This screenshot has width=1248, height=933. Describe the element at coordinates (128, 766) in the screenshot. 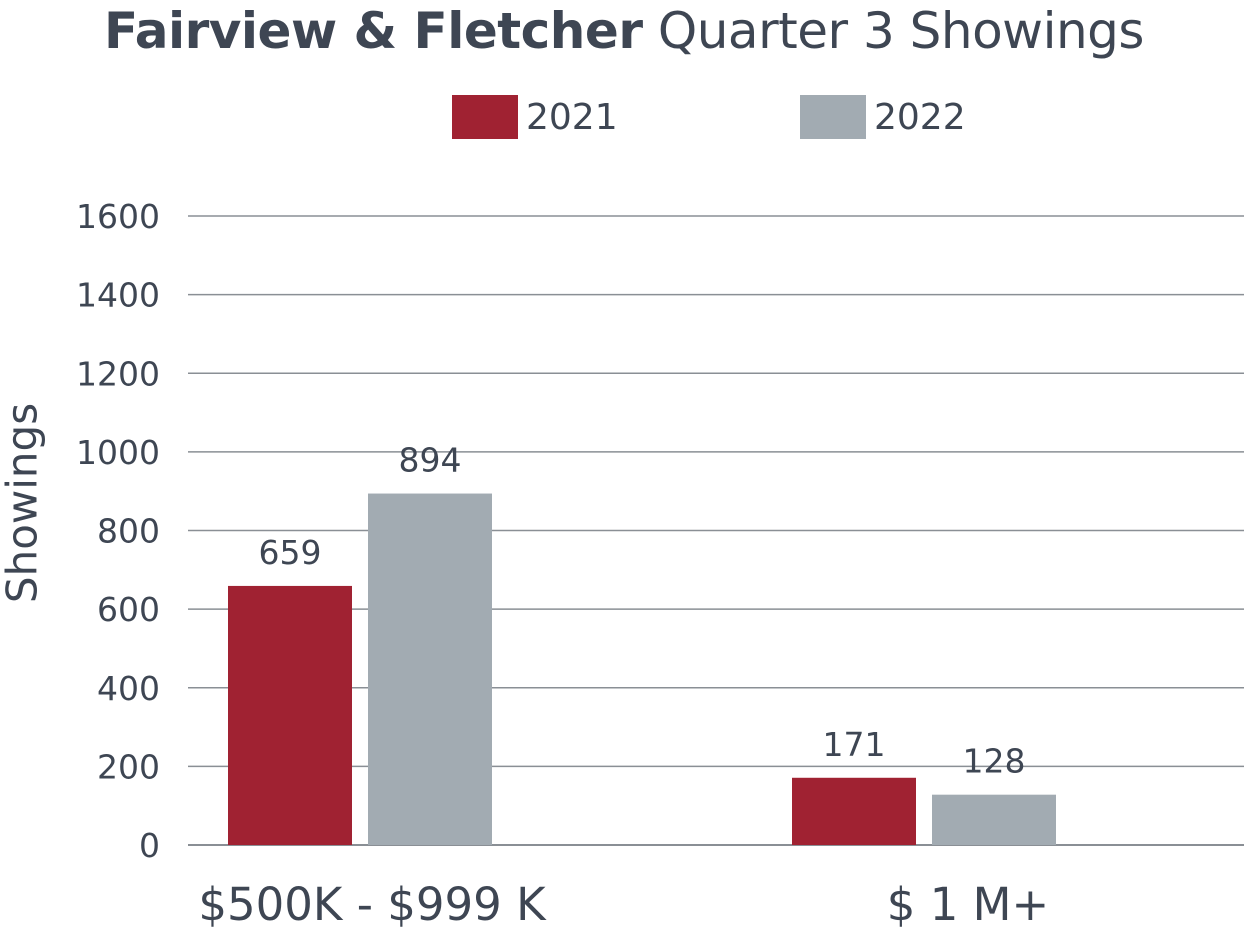

I see `y-tick-label-200: 200` at that location.